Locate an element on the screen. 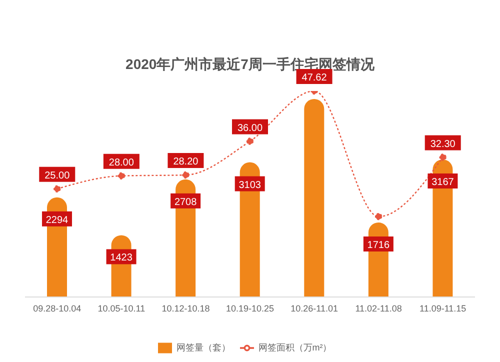 This screenshot has width=500, height=362. data-label: 28.00 is located at coordinates (121, 162).